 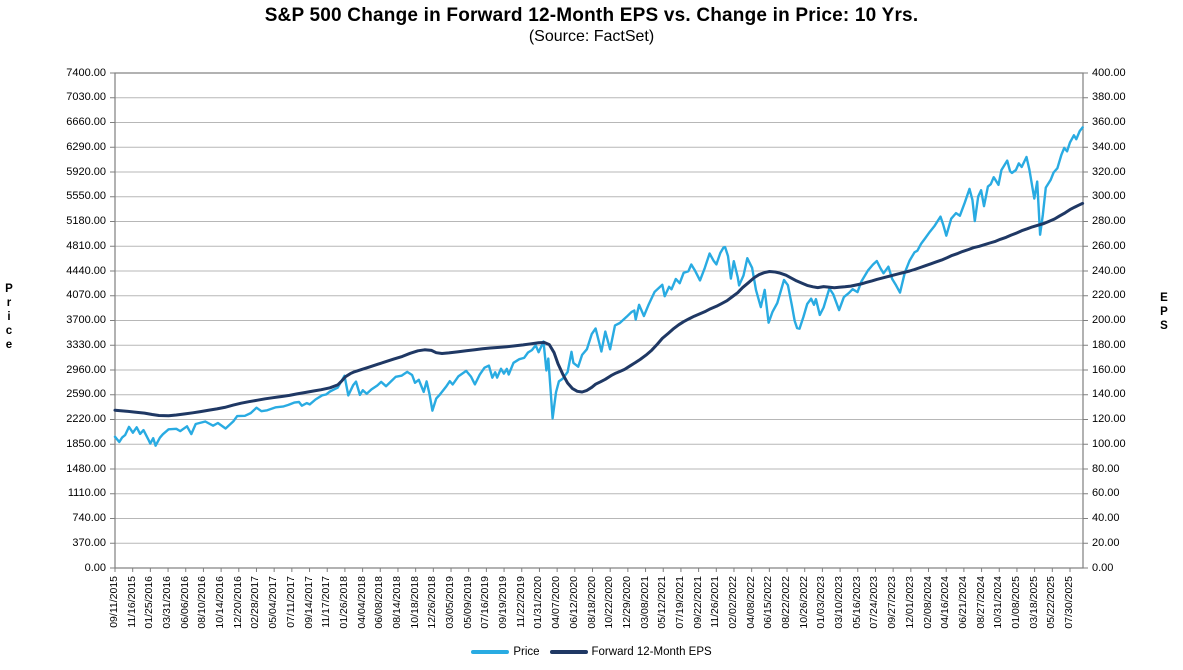 I want to click on y-tick-label-right: 0.00, so click(x=1103, y=567).